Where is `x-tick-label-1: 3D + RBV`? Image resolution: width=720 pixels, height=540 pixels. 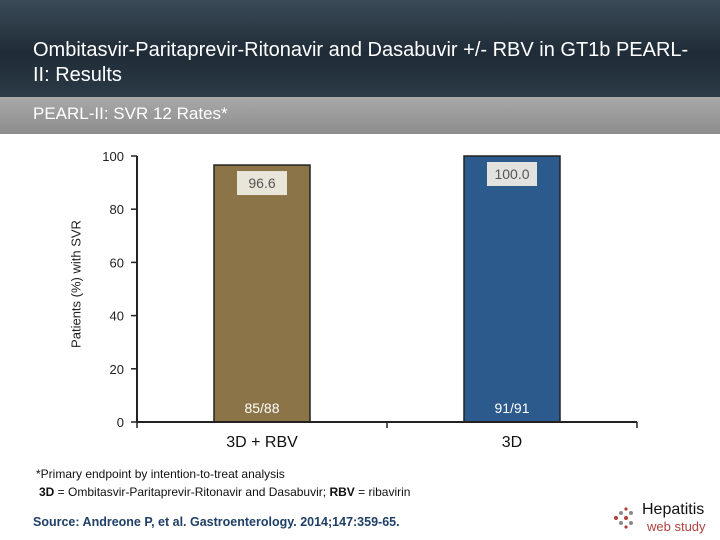
x-tick-label-1: 3D + RBV is located at coordinates (262, 442).